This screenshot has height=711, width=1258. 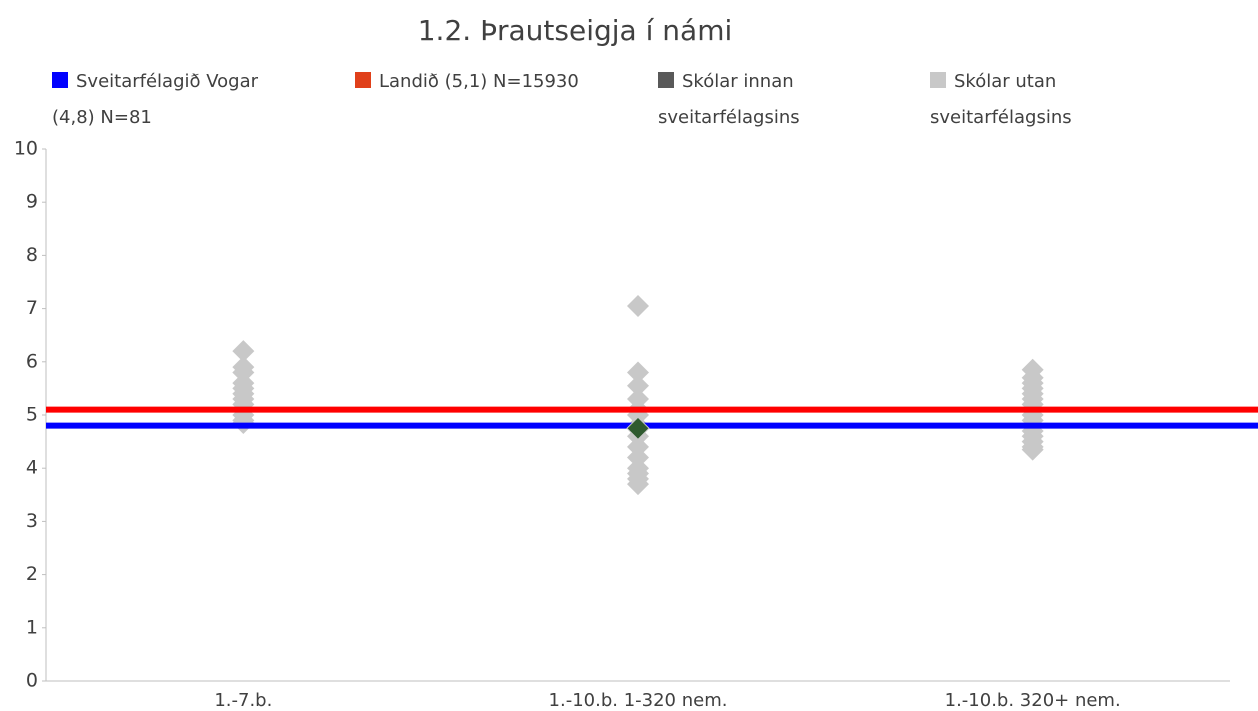 What do you see at coordinates (575, 30) in the screenshot?
I see `chart-title: 1.2. Þrautseigja í námi` at bounding box center [575, 30].